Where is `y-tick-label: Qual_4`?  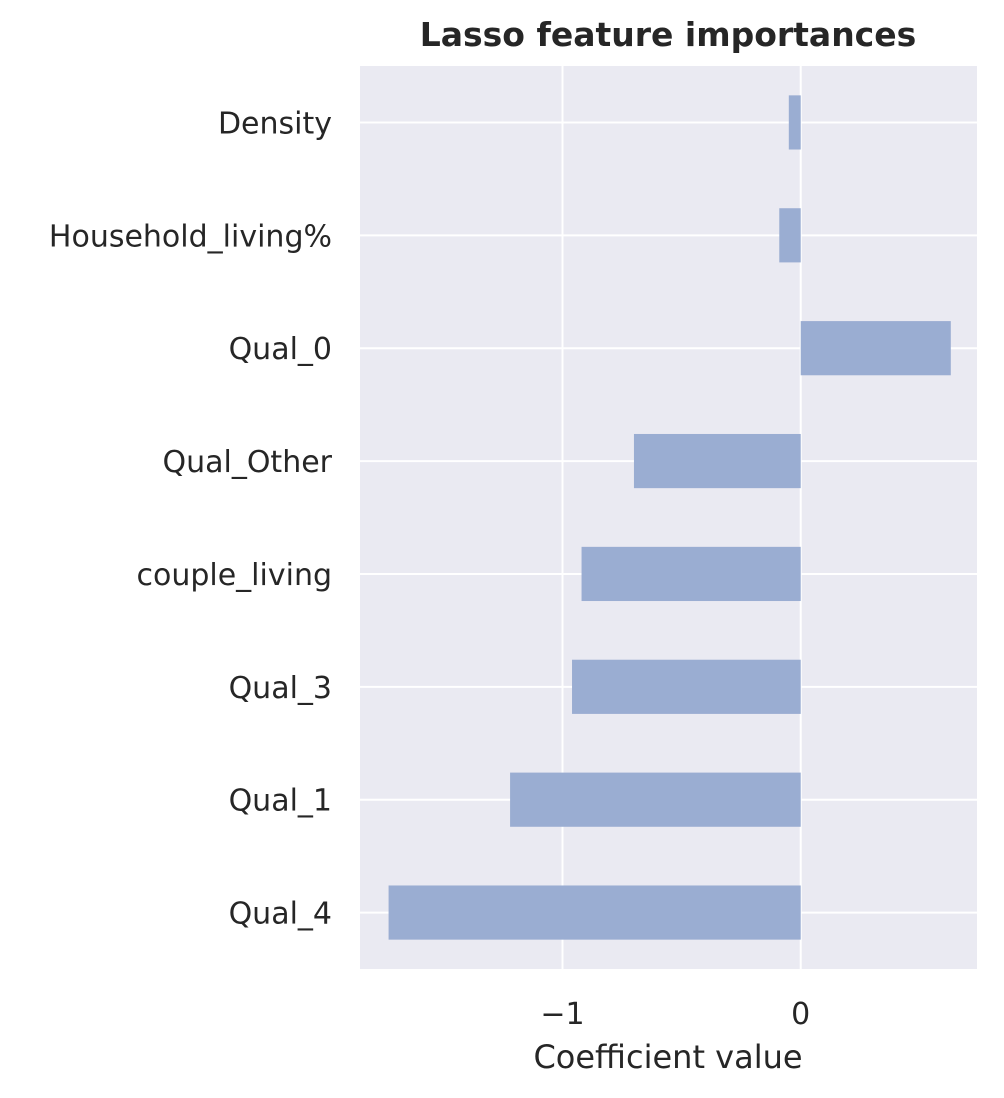
y-tick-label: Qual_4 is located at coordinates (280, 914).